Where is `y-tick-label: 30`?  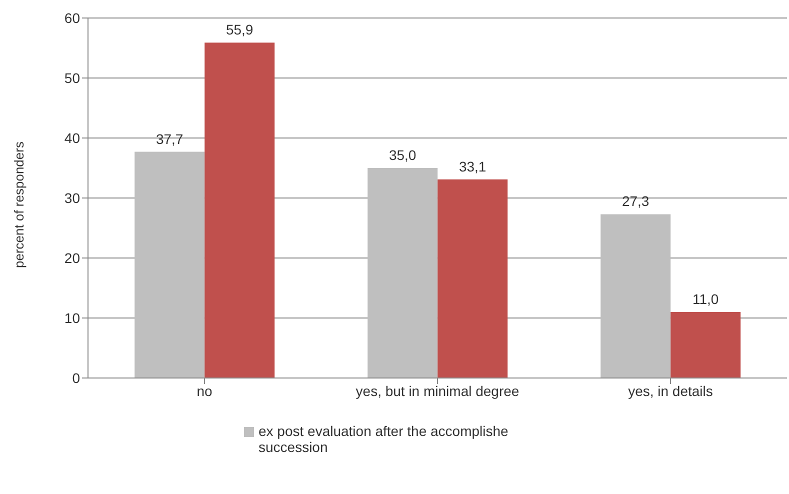 y-tick-label: 30 is located at coordinates (72, 198).